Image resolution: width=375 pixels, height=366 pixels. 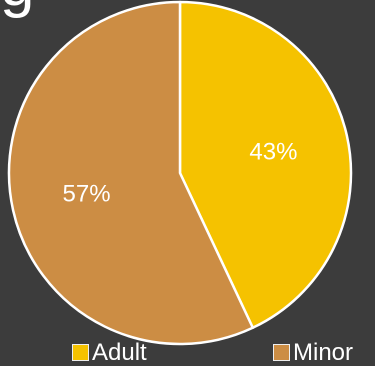 I want to click on pie-label-minor: 57%, so click(x=87, y=193).